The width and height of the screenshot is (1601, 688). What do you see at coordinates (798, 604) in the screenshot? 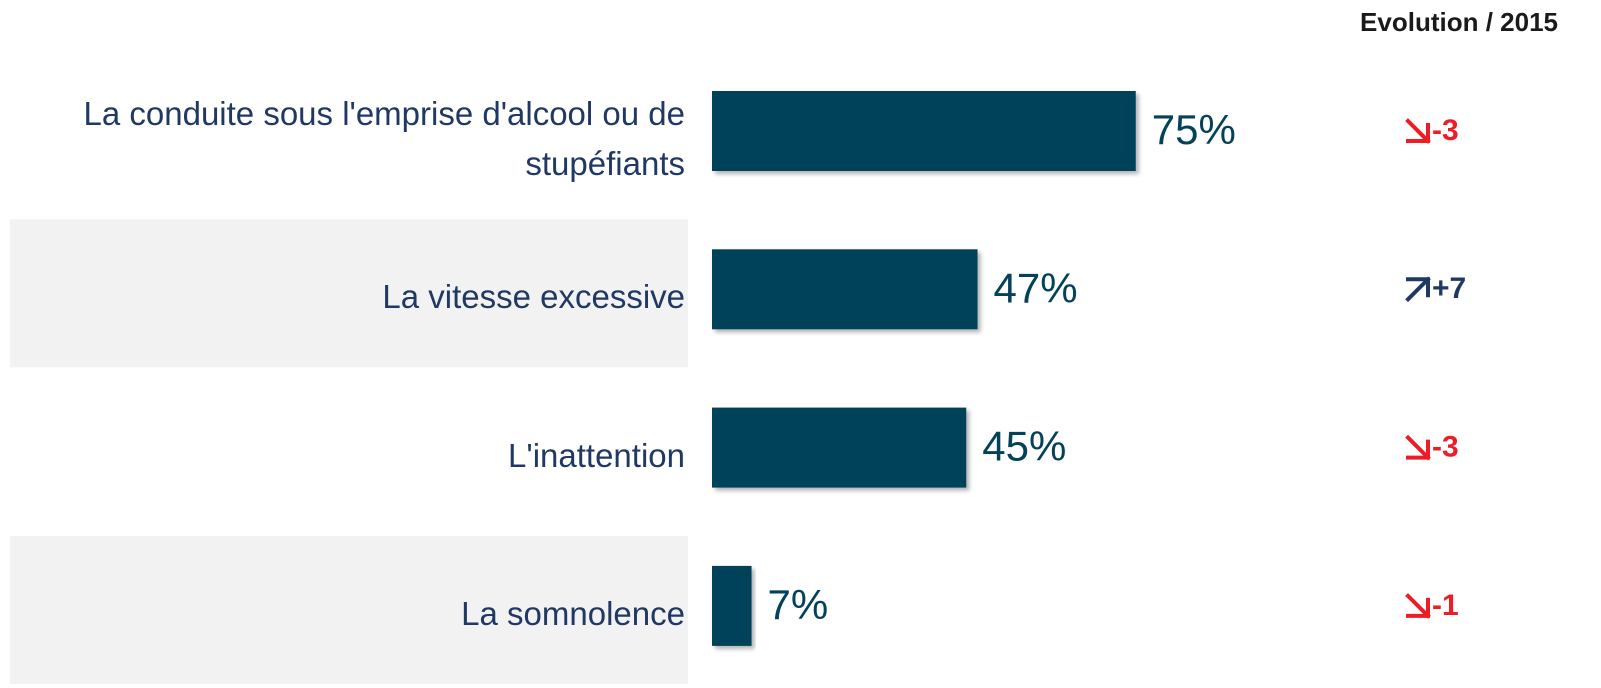
I see `value-label: 7%` at bounding box center [798, 604].